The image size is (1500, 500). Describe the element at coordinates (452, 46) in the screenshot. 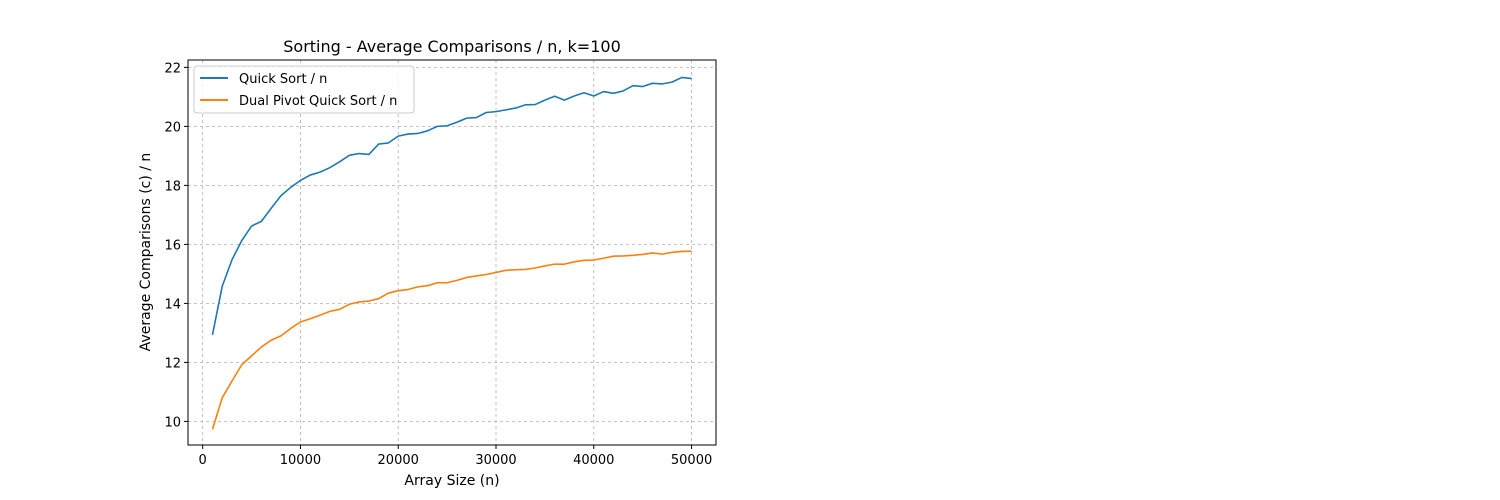

I see `chart-title: Sorting - Average Comparisons / n, k=100` at that location.